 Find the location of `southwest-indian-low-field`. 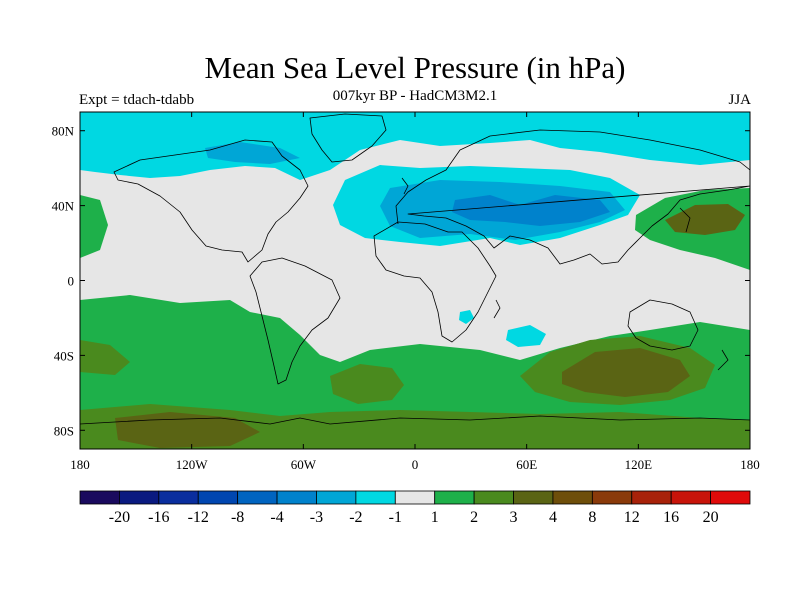

southwest-indian-low-field is located at coordinates (526, 336).